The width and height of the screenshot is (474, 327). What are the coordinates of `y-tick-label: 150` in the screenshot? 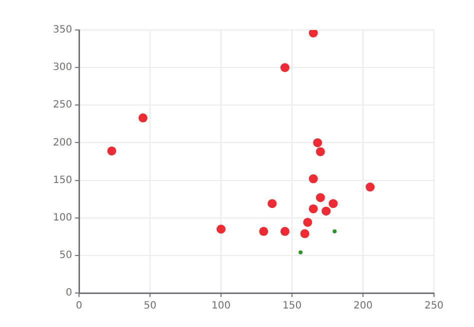 It's located at (62, 180).